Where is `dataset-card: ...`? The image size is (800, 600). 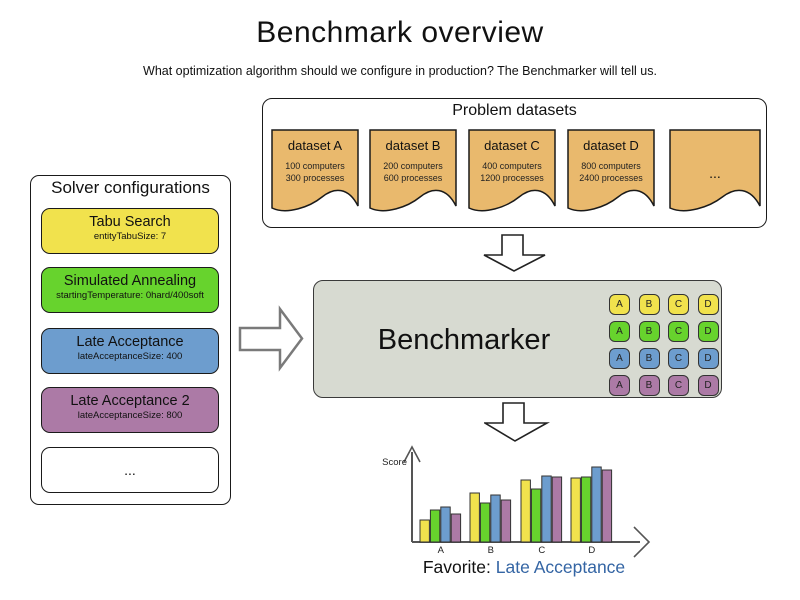
dataset-card: ... is located at coordinates (715, 173).